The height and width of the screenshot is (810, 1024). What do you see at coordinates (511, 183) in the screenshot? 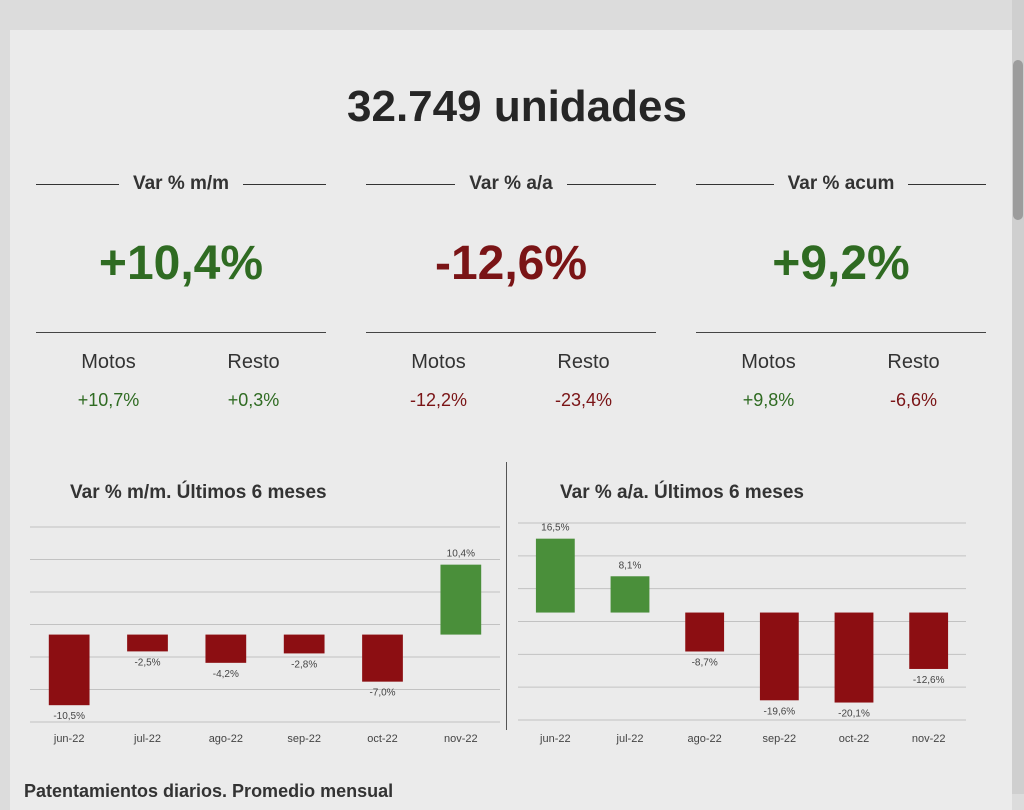
I see `kpi-label: Var % a/a` at bounding box center [511, 183].